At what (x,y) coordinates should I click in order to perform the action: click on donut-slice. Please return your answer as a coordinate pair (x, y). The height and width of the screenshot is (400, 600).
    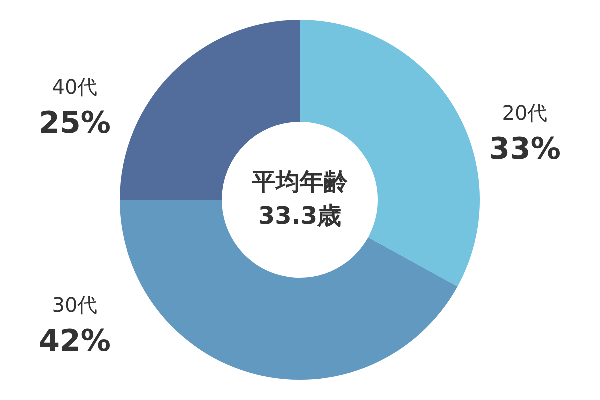
    Looking at the image, I should click on (210, 110).